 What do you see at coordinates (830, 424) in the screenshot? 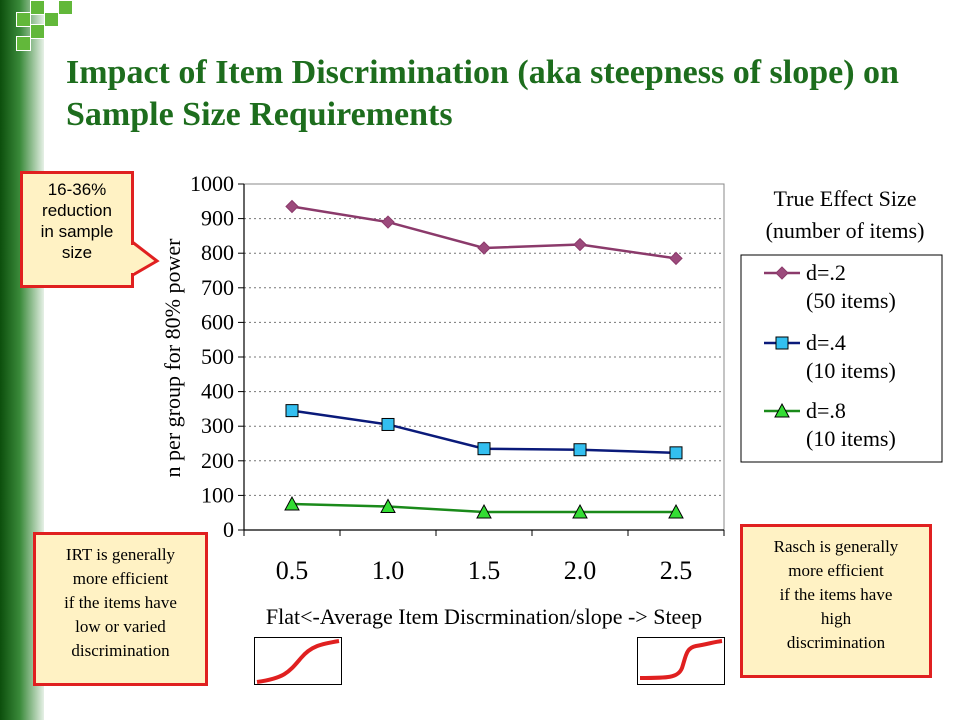
I see `legend-entry-3: d=.8 (10 items)` at bounding box center [830, 424].